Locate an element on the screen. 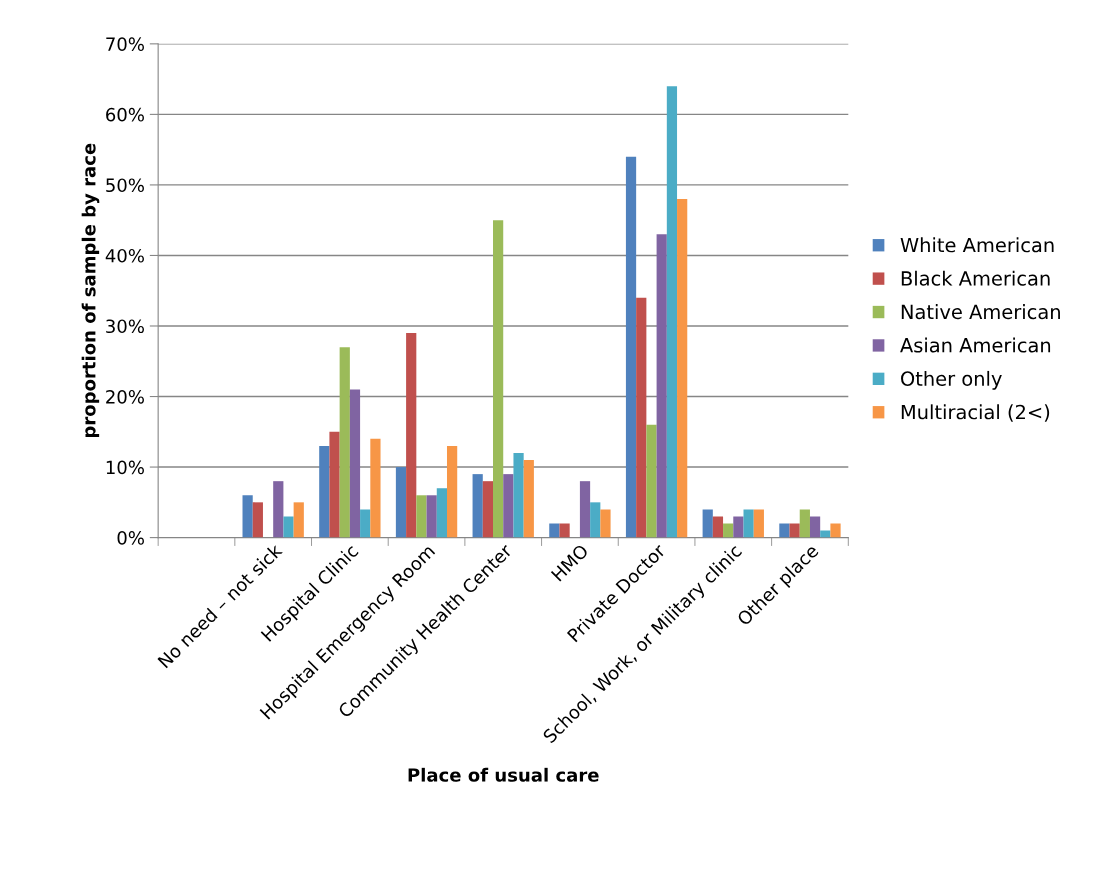 This screenshot has width=1106, height=877. legend-label: Black American is located at coordinates (975, 278).